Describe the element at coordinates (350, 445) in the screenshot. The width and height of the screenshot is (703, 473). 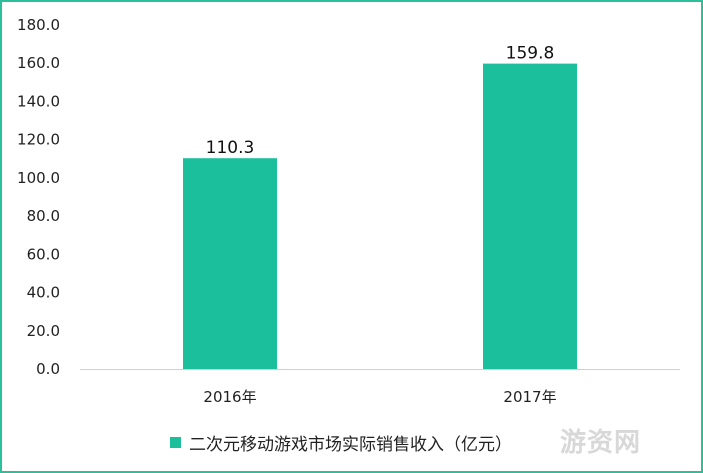
I see `legend-label: 二次元移动游戏市场实际销售收入（亿元）` at that location.